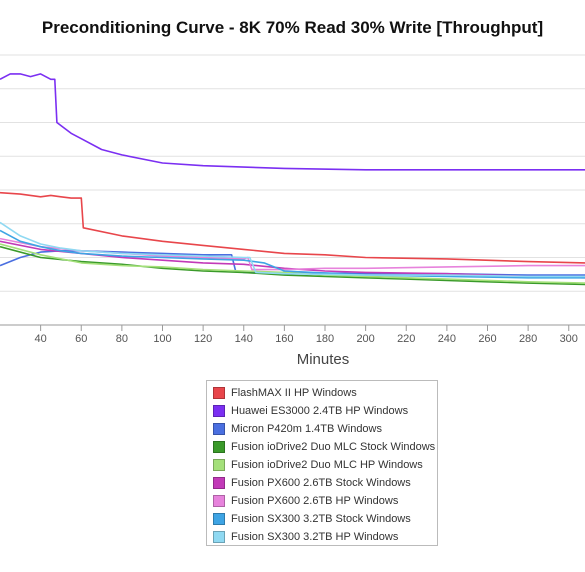 This screenshot has width=585, height=572. What do you see at coordinates (487, 339) in the screenshot?
I see `x-tick-label: 260` at bounding box center [487, 339].